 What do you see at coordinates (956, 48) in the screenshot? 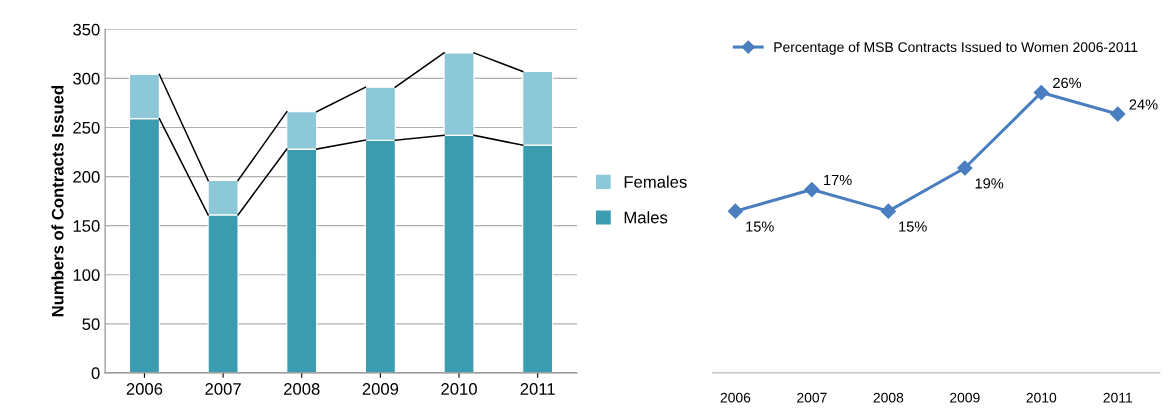
I see `legend-label: Percentage of MSB Contracts Issued to Women 2006-2011` at bounding box center [956, 48].